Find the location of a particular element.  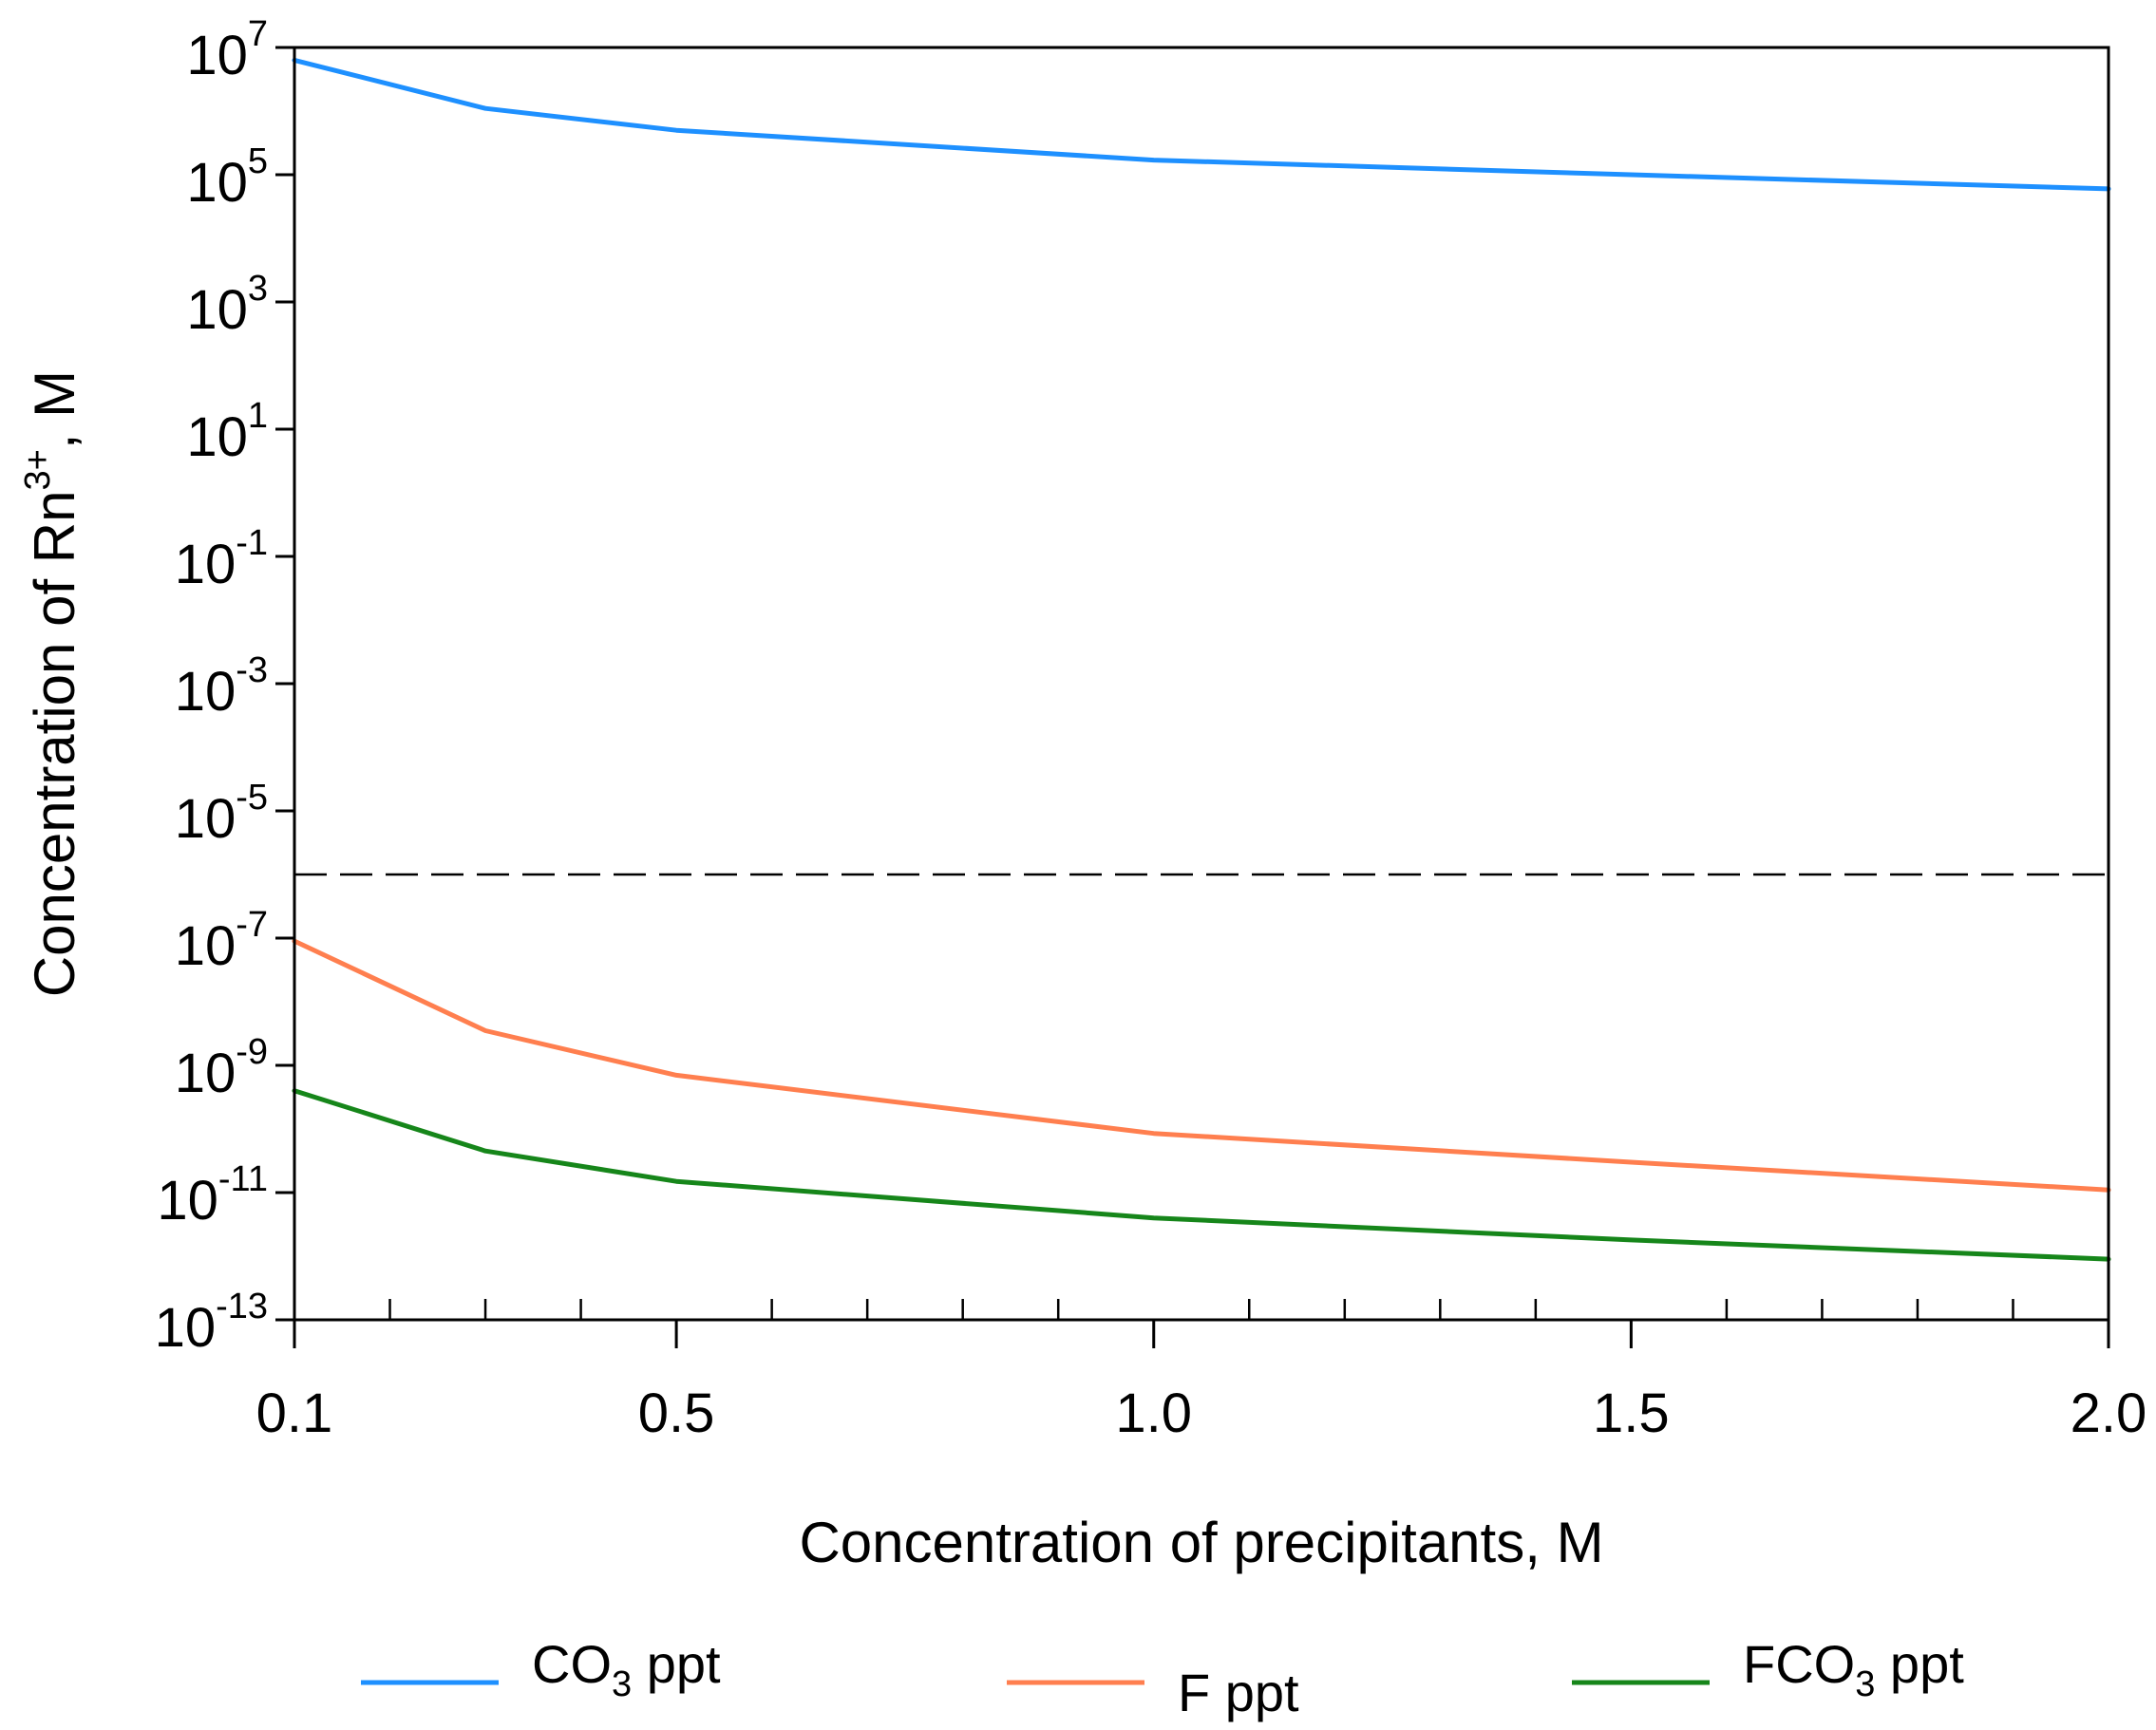

y-tick-label: 10¹ is located at coordinates (227, 432).